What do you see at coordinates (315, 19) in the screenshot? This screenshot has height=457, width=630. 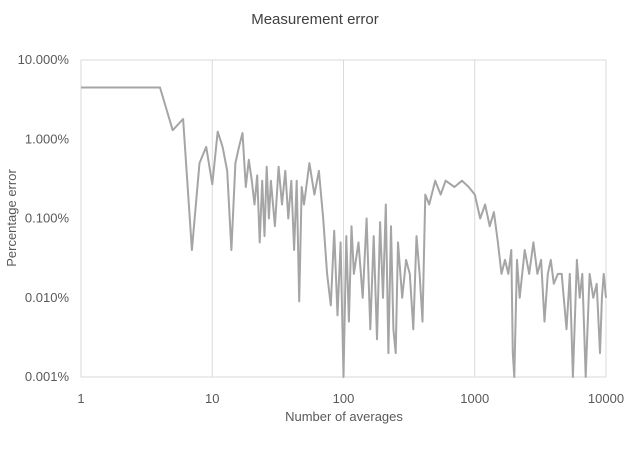 I see `chart-title: Measurement error` at bounding box center [315, 19].